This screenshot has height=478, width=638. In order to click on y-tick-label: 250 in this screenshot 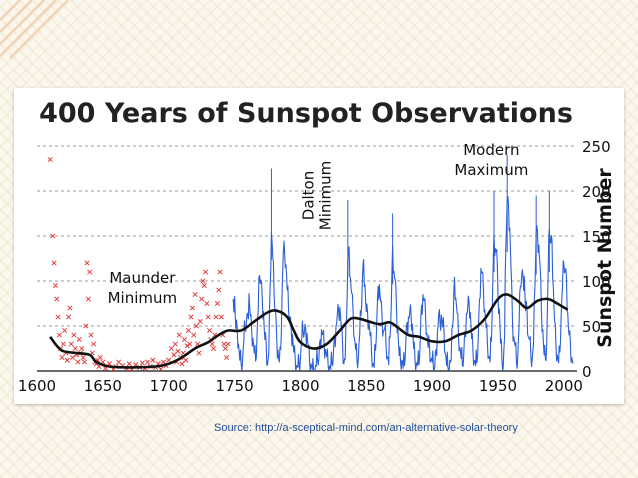, I will do `click(596, 147)`.